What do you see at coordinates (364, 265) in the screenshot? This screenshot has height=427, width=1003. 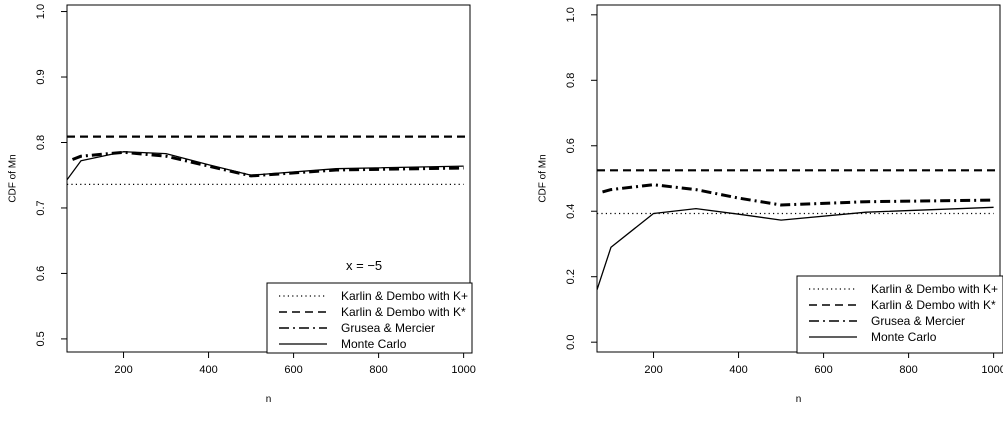 I see `annotation-text: x = −5` at bounding box center [364, 265].